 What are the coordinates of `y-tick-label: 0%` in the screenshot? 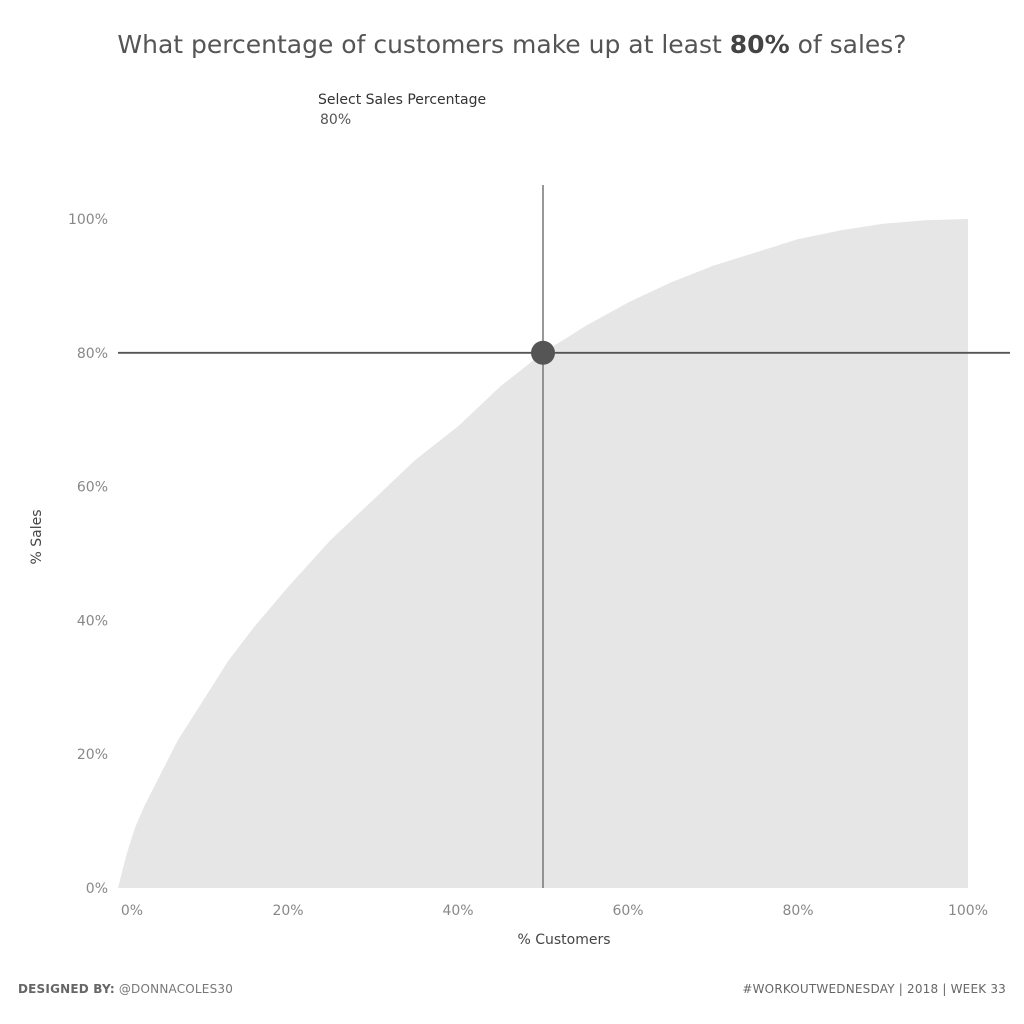 It's located at (97, 889).